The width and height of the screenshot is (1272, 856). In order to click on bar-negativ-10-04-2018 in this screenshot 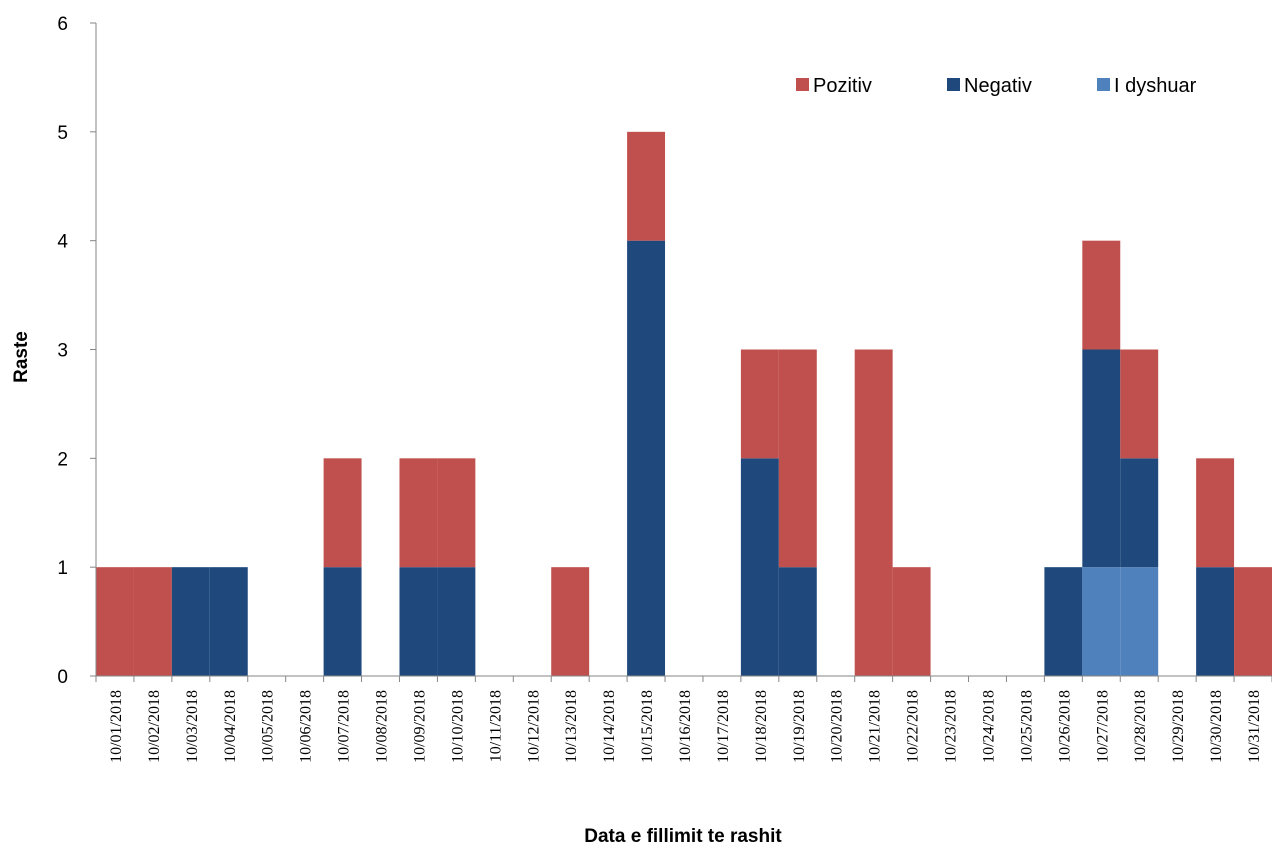, I will do `click(228, 621)`.